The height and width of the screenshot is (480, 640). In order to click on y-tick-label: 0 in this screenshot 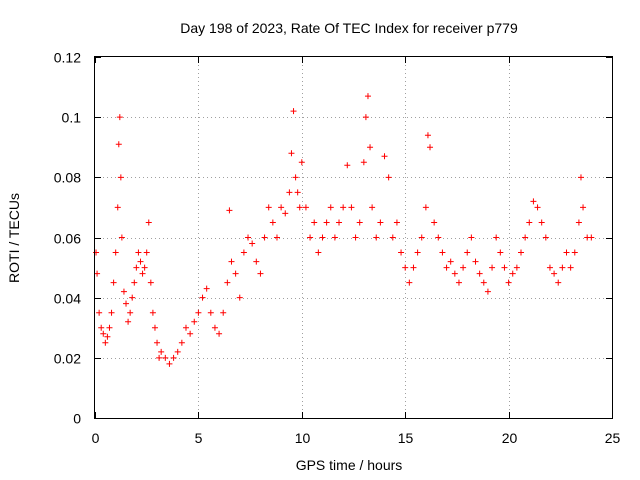, I will do `click(77, 419)`.